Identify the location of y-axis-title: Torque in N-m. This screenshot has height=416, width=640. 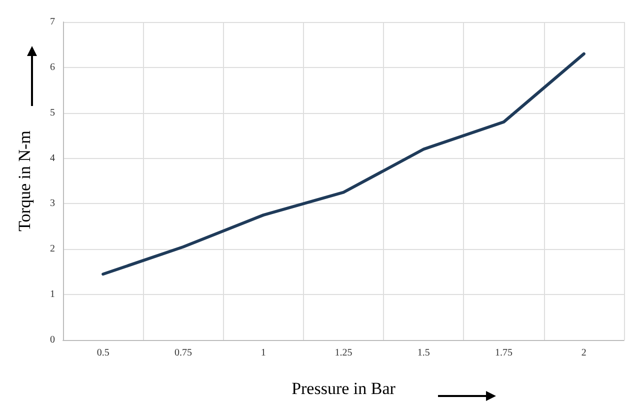
(24, 181).